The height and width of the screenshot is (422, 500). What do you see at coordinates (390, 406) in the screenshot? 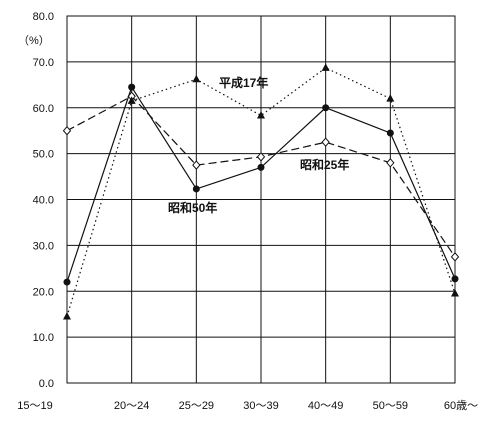
I see `x-tick-label: 50～59` at bounding box center [390, 406].